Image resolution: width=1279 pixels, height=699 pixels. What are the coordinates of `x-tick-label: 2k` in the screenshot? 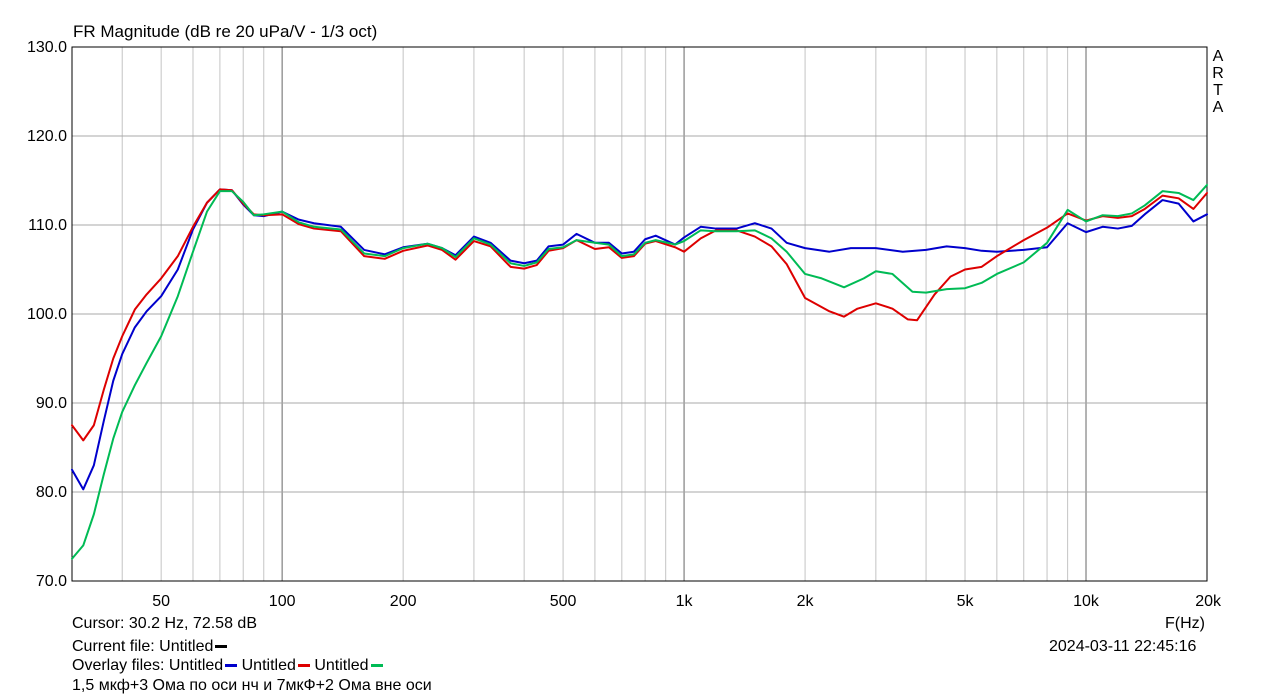 It's located at (806, 601).